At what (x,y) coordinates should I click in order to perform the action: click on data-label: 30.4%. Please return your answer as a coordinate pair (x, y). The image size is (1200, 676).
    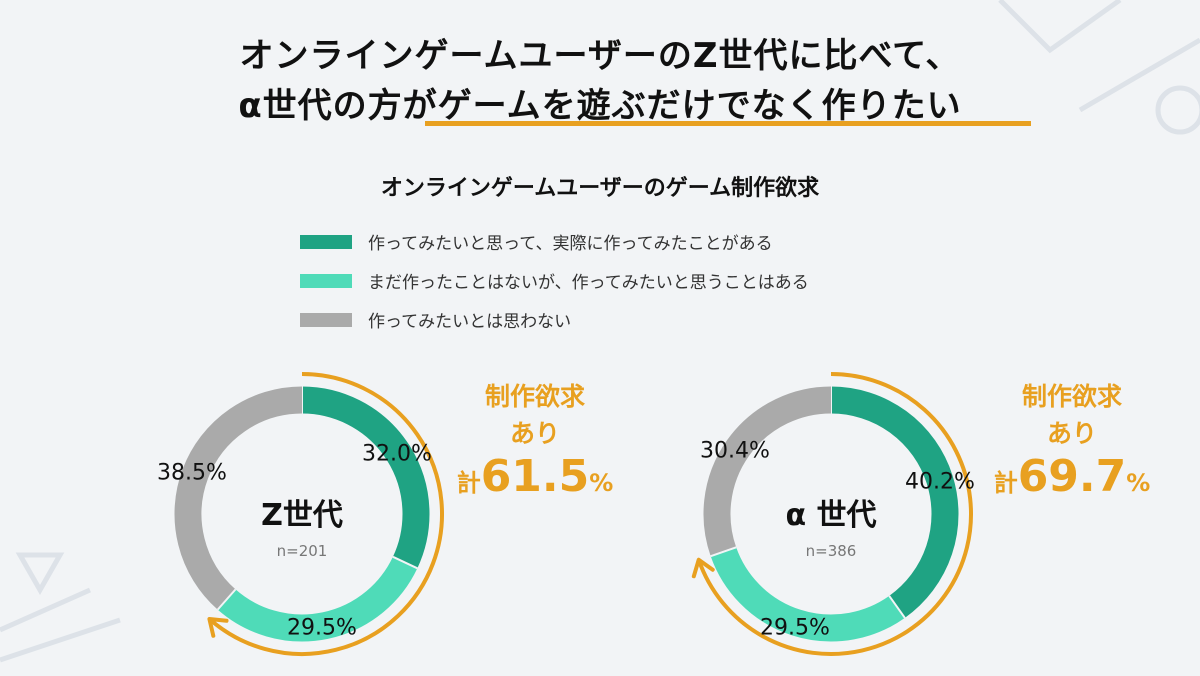
    Looking at the image, I should click on (735, 451).